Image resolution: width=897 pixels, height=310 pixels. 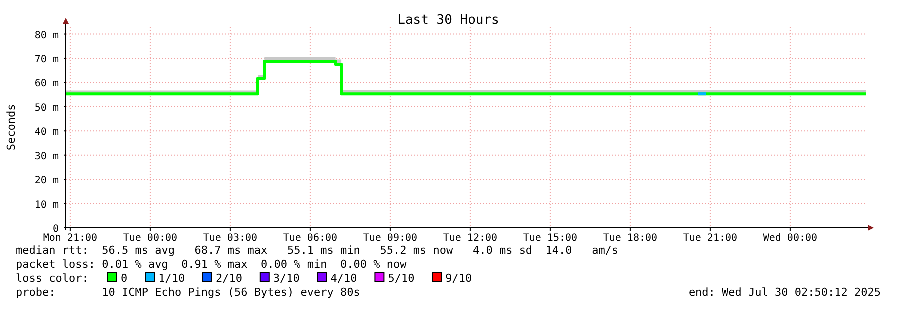 What do you see at coordinates (459, 278) in the screenshot?
I see `legend-label: 9/10` at bounding box center [459, 278].